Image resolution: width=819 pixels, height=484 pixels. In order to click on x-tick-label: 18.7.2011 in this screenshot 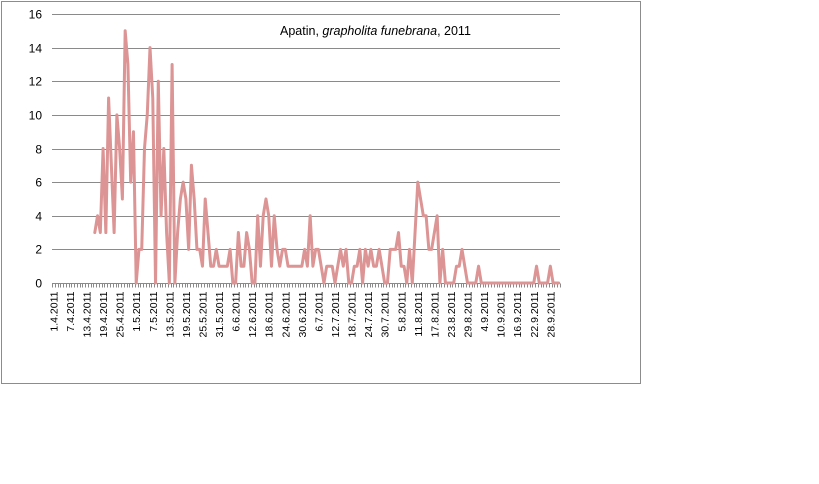, I will do `click(353, 314)`.